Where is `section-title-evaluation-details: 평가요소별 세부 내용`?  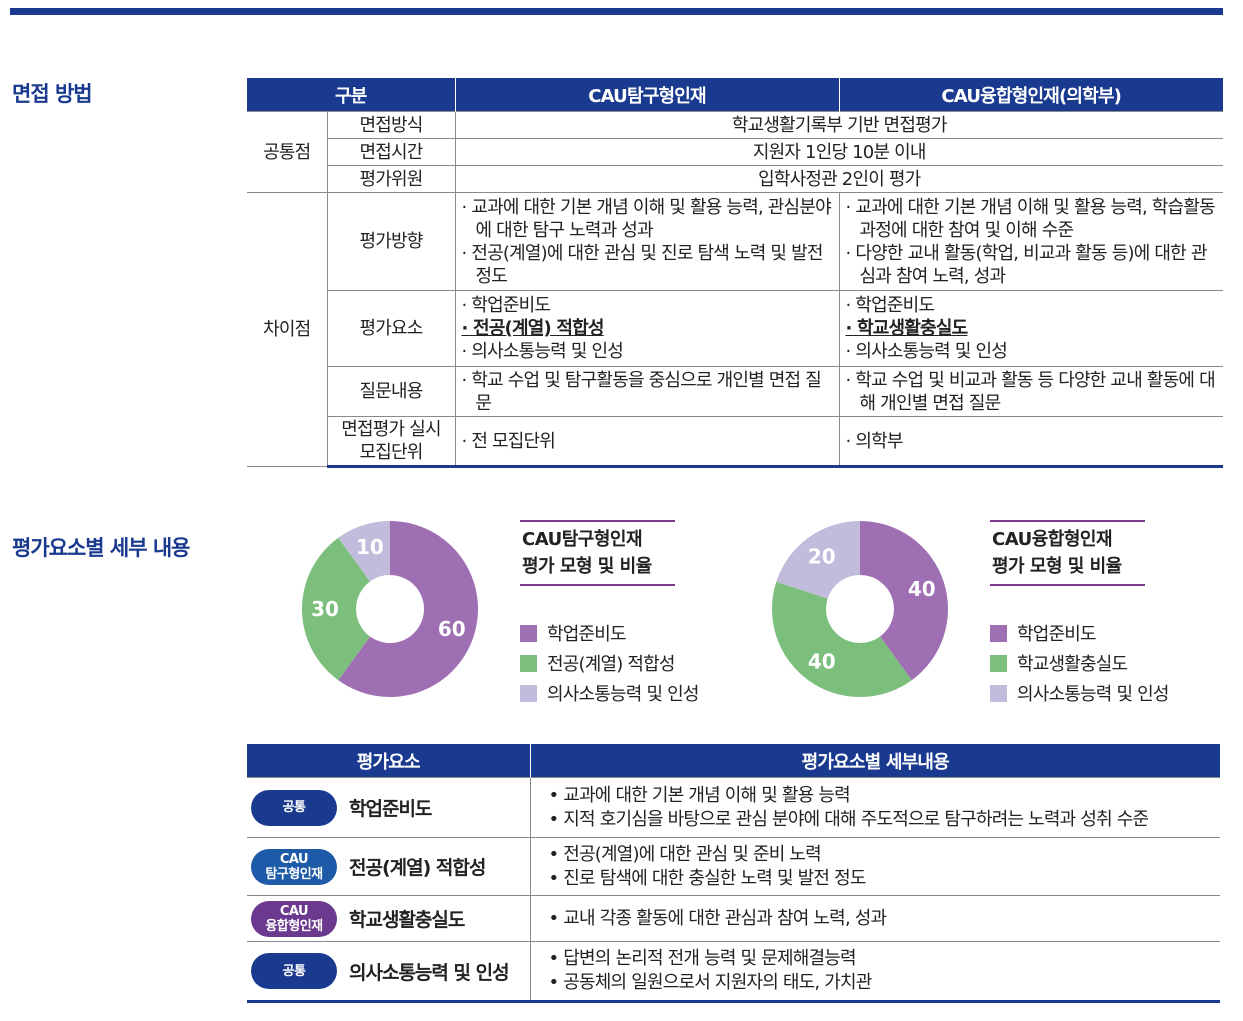
section-title-evaluation-details: 평가요소별 세부 내용 is located at coordinates (101, 548).